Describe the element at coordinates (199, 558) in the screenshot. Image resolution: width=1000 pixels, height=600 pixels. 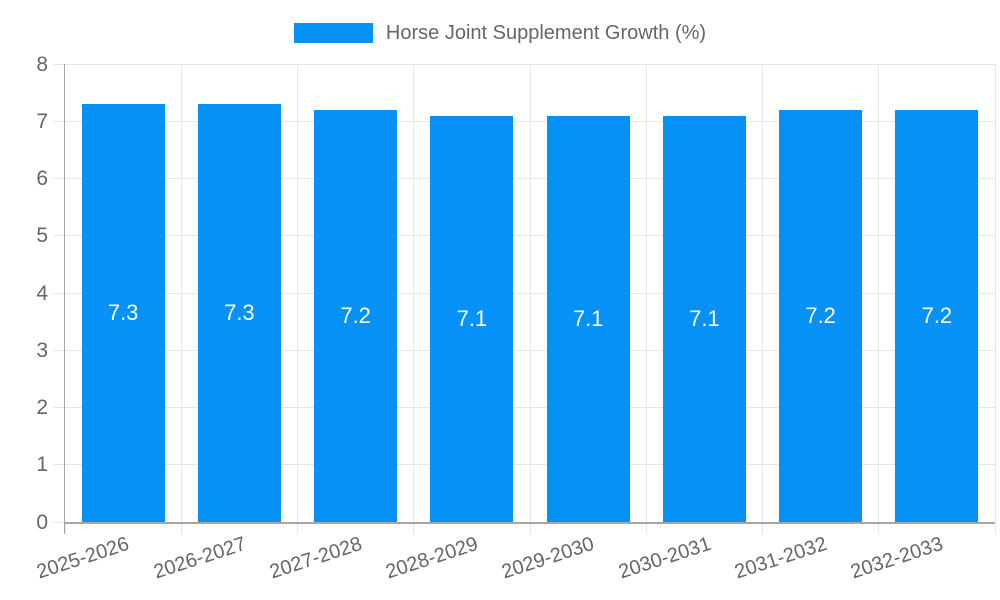
I see `x-axis-tick-label: 2026-2027` at that location.